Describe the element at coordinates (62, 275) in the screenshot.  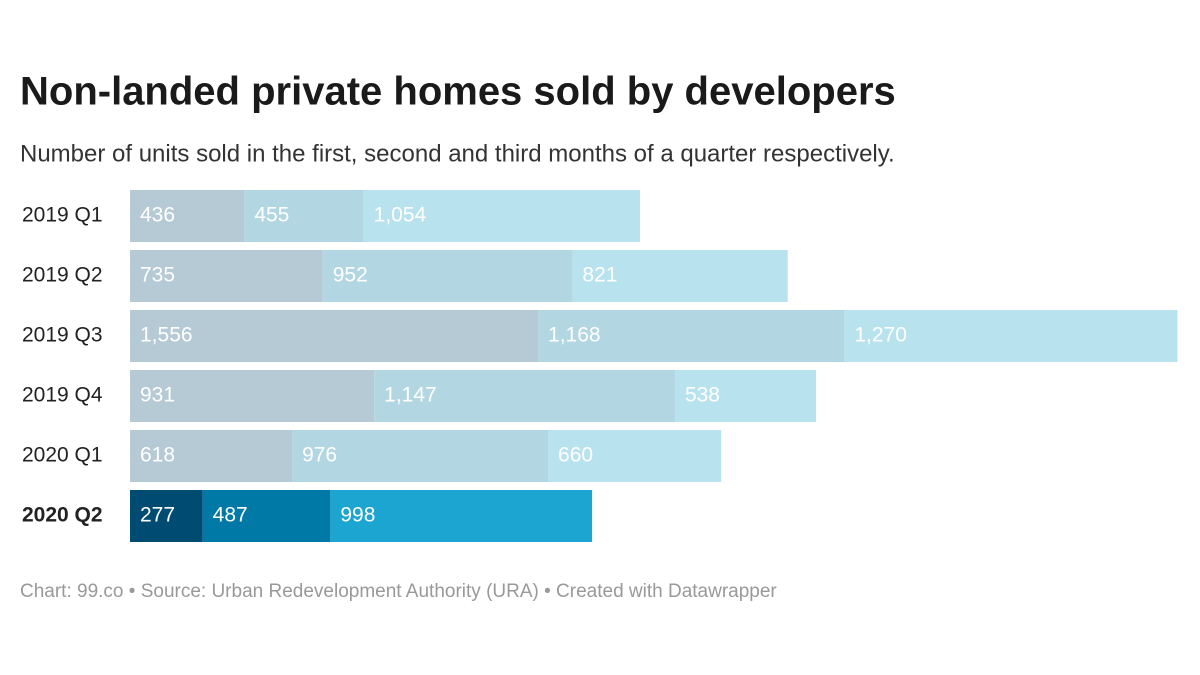
I see `category-label: 2019 Q2` at that location.